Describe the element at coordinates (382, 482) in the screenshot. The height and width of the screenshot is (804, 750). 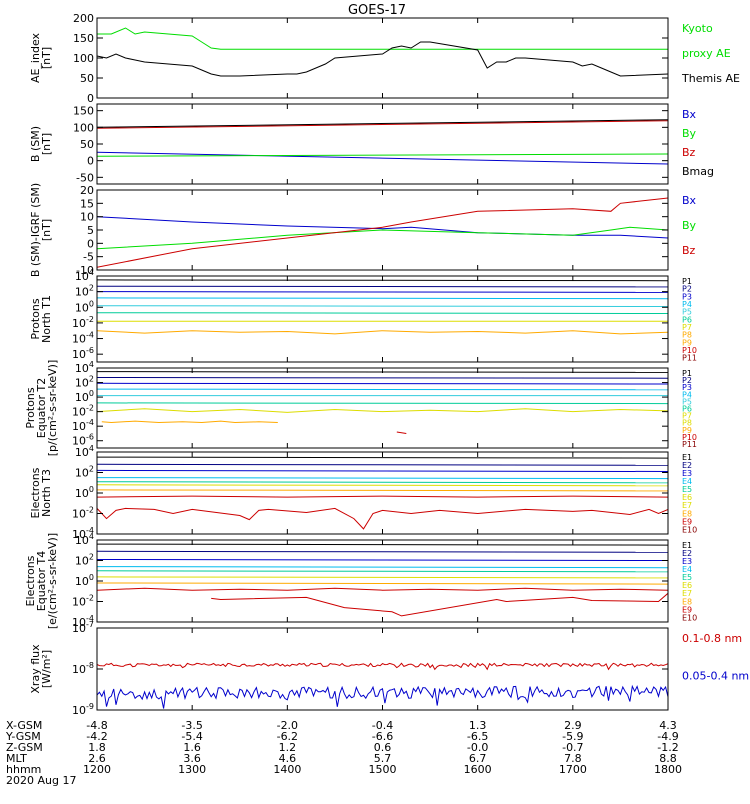
I see `series-e5` at that location.